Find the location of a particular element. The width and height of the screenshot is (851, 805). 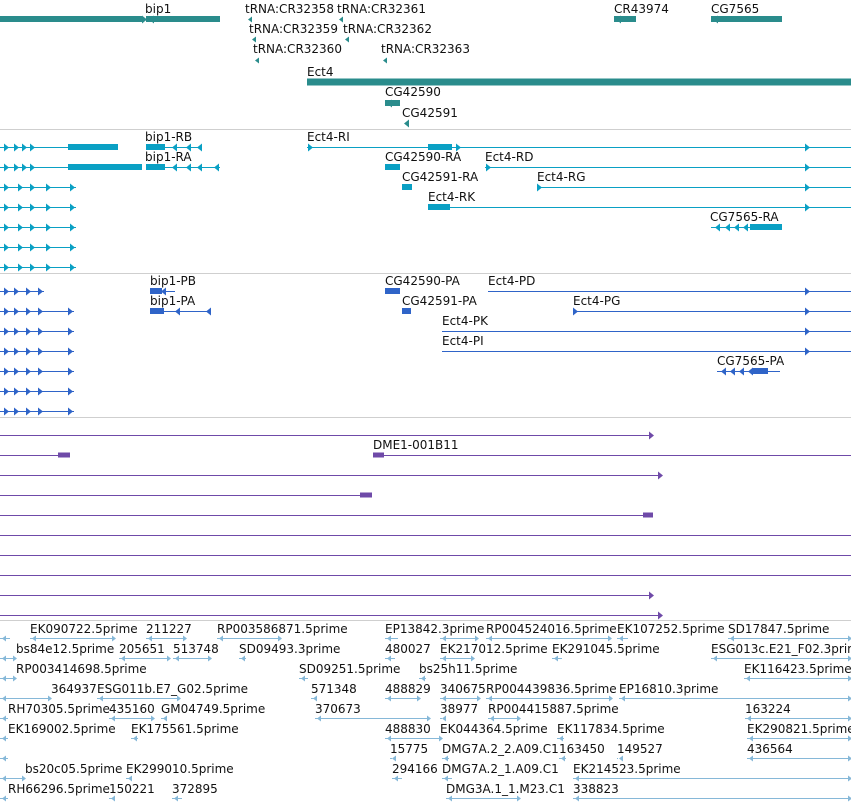

transcript-label: CG42590-RA is located at coordinates (423, 157).